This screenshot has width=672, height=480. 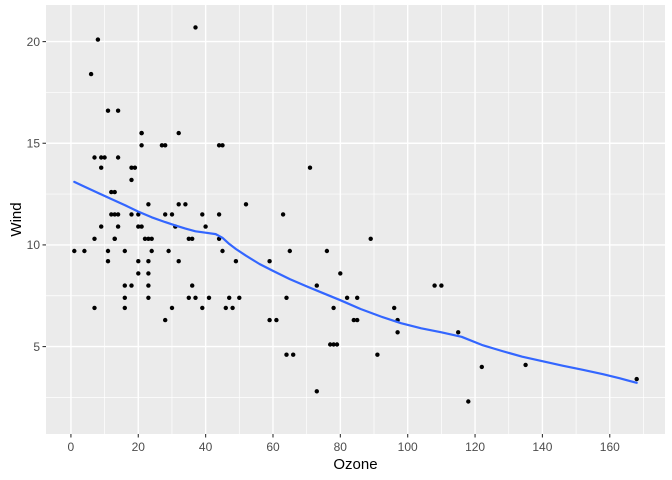 What do you see at coordinates (610, 447) in the screenshot?
I see `x-tick-label: 160` at bounding box center [610, 447].